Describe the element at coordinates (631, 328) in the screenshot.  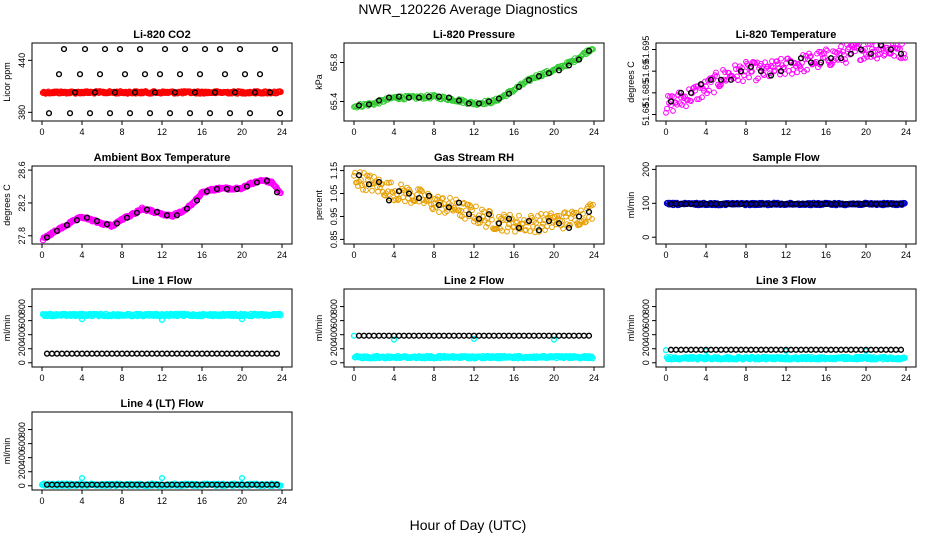
I see `y-axis-label: ml/min` at that location.